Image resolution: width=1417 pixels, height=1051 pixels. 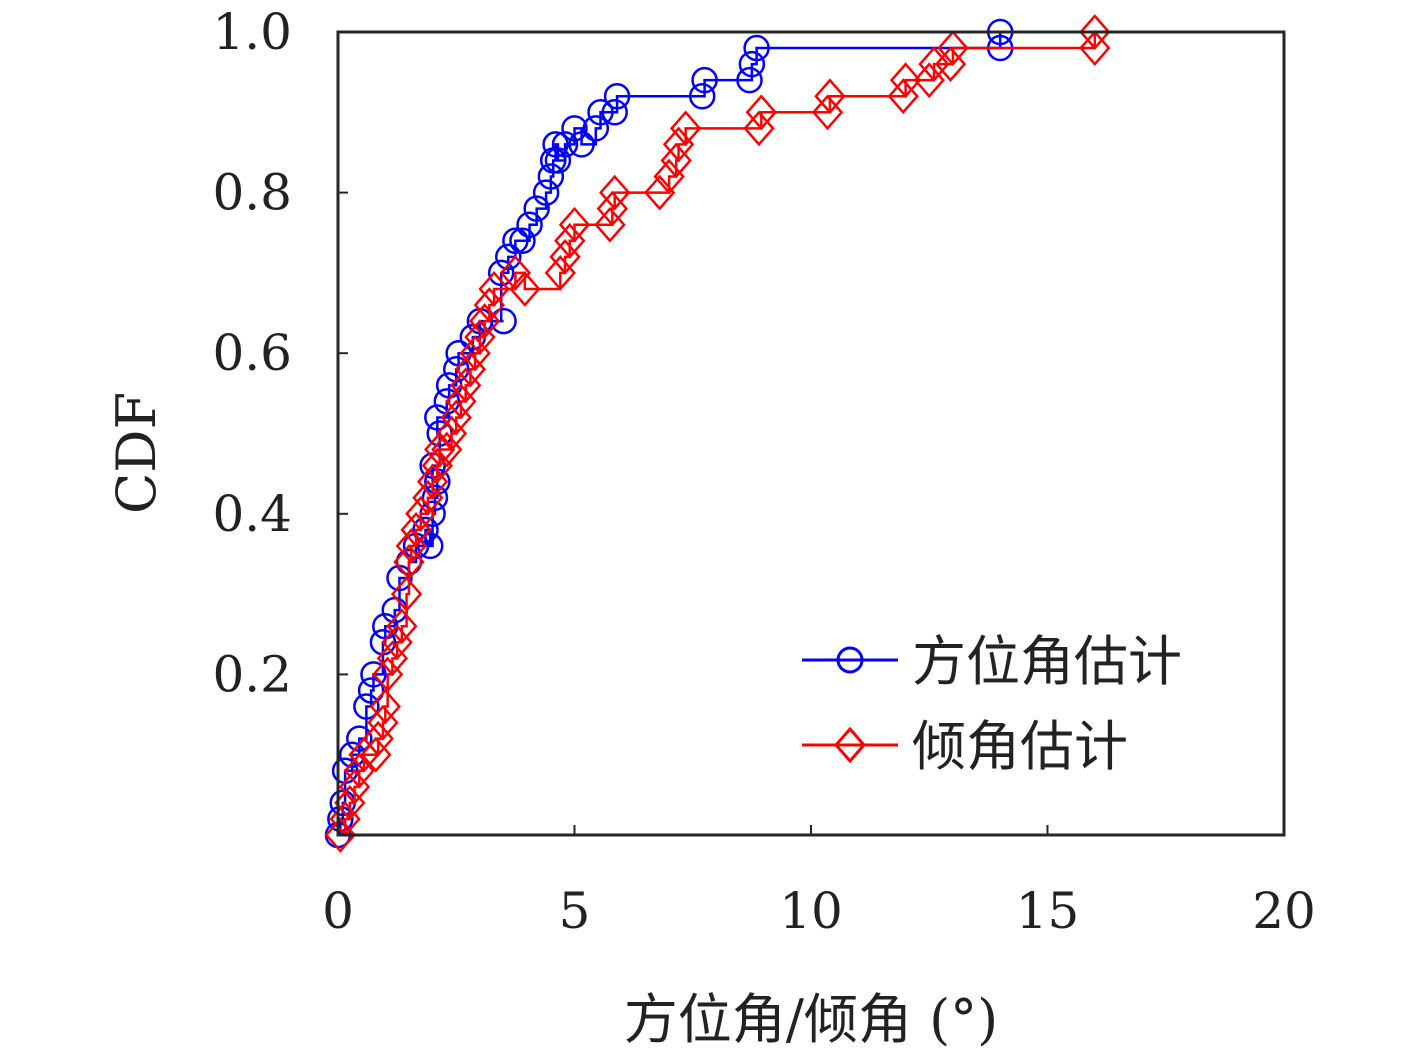 I want to click on legend-marker-diamond, so click(x=850, y=745).